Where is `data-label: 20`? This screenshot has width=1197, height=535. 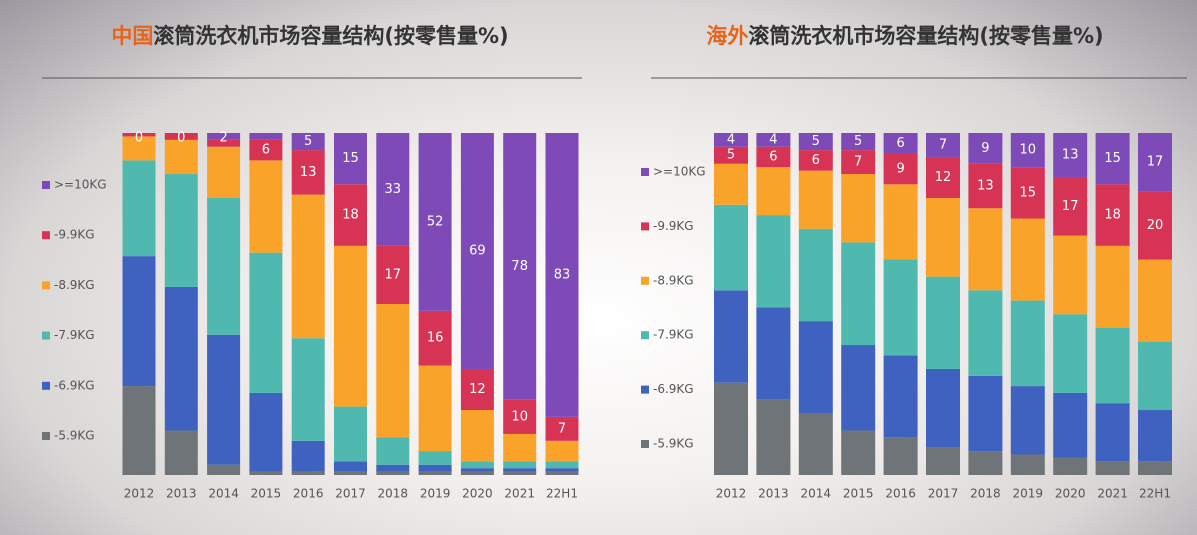 data-label: 20 is located at coordinates (1155, 225).